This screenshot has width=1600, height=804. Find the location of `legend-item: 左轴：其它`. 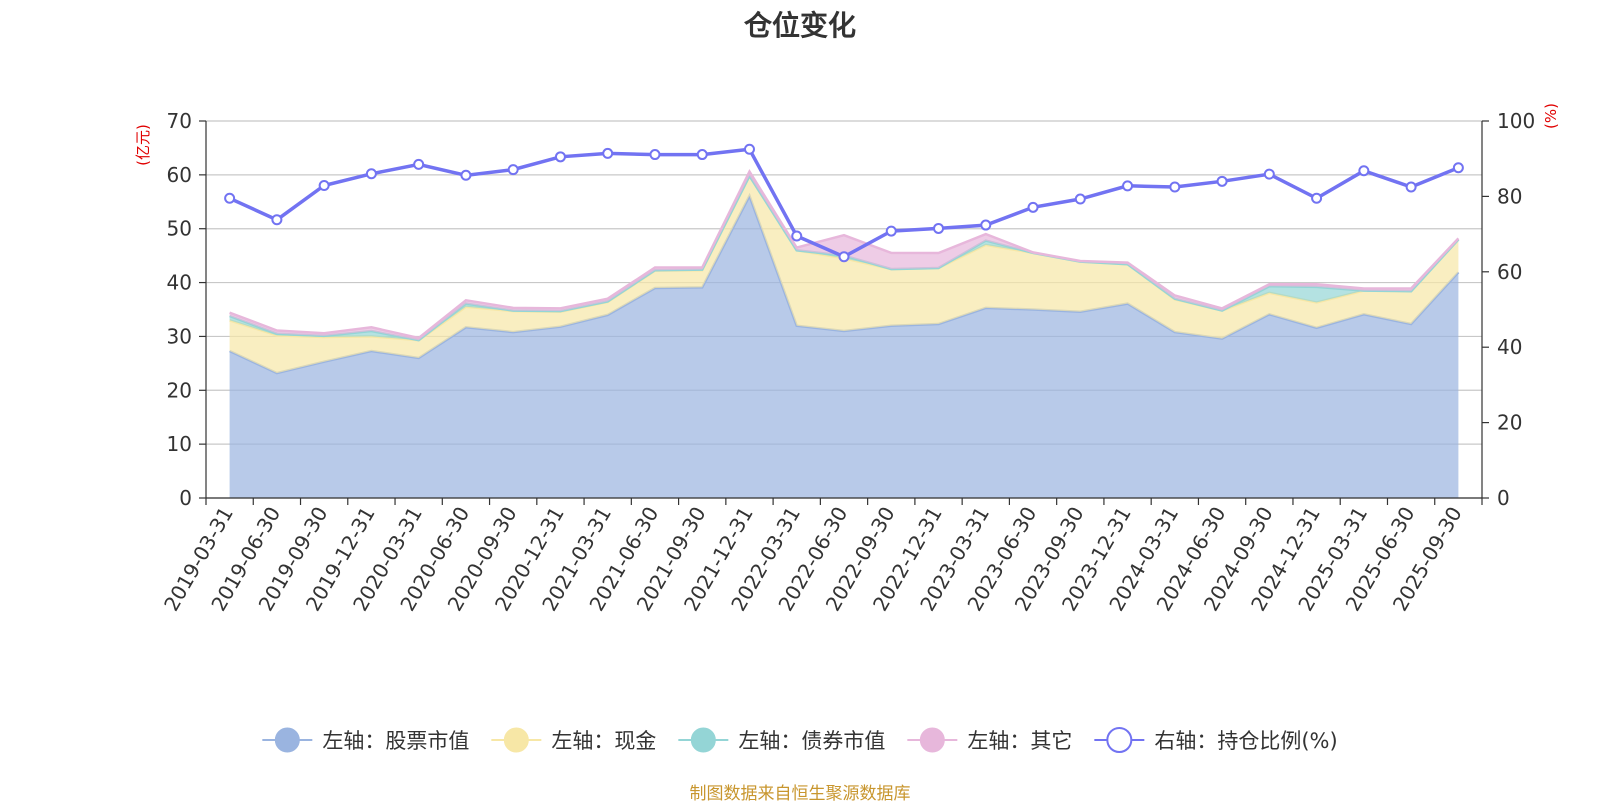

legend-item: 左轴：其它 is located at coordinates (989, 740).